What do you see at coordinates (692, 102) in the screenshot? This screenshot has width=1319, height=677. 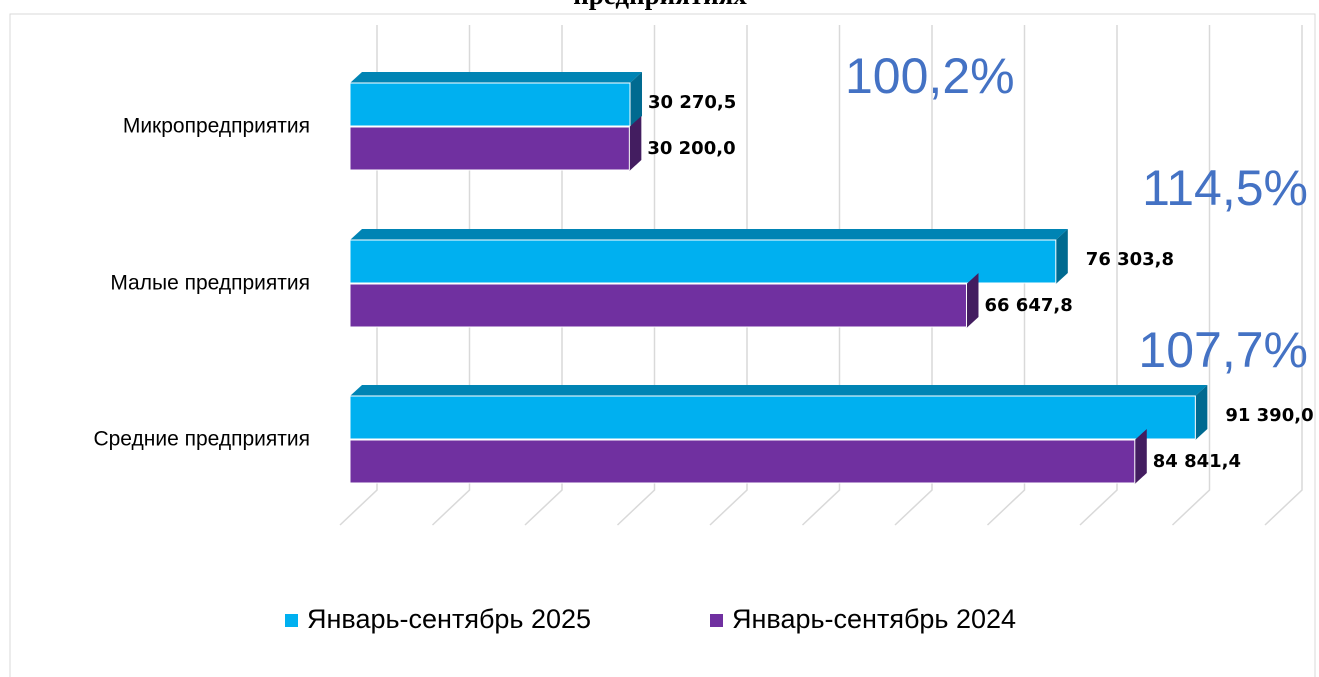 I see `value-label: 30 270,5` at bounding box center [692, 102].